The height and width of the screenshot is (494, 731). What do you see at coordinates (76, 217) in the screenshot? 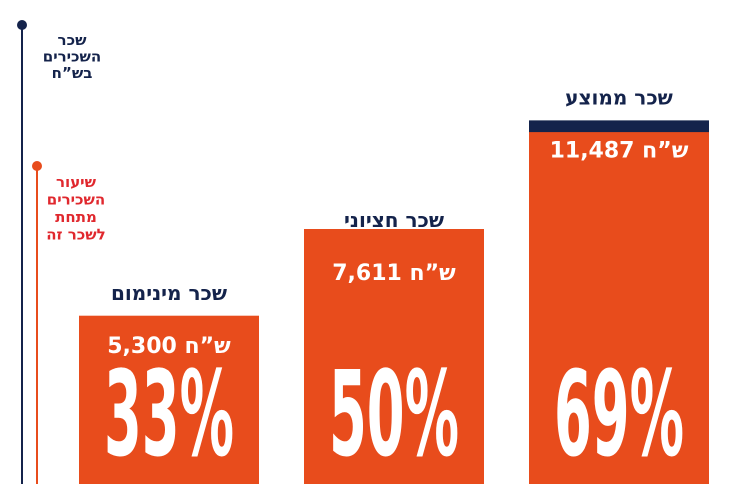
I see `y2-axis-label: מתחת` at bounding box center [76, 217].